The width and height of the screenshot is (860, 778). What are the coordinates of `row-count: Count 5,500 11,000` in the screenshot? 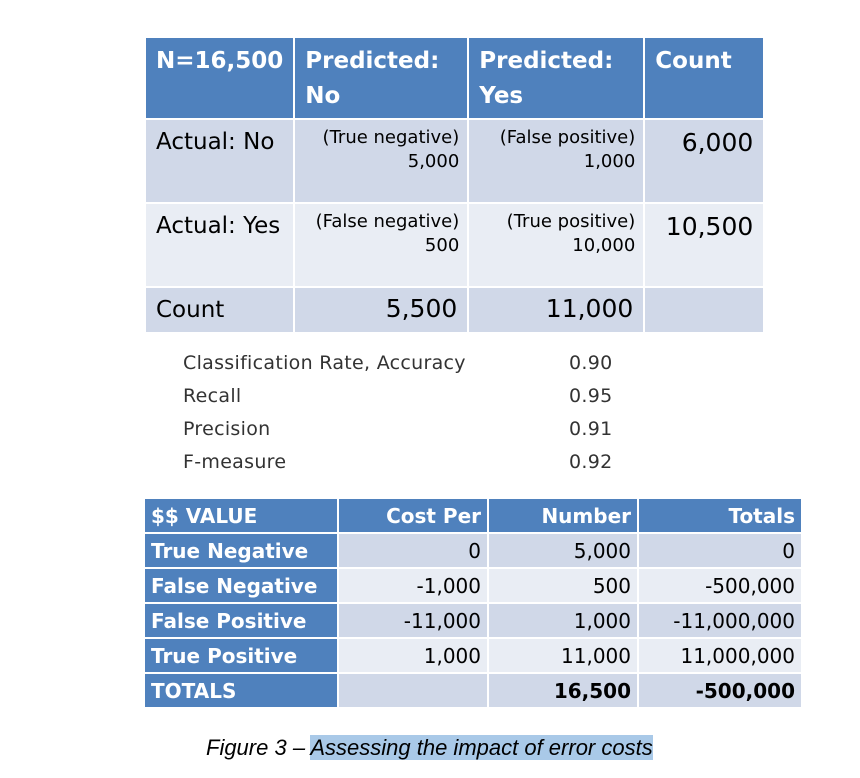 It's located at (455, 310).